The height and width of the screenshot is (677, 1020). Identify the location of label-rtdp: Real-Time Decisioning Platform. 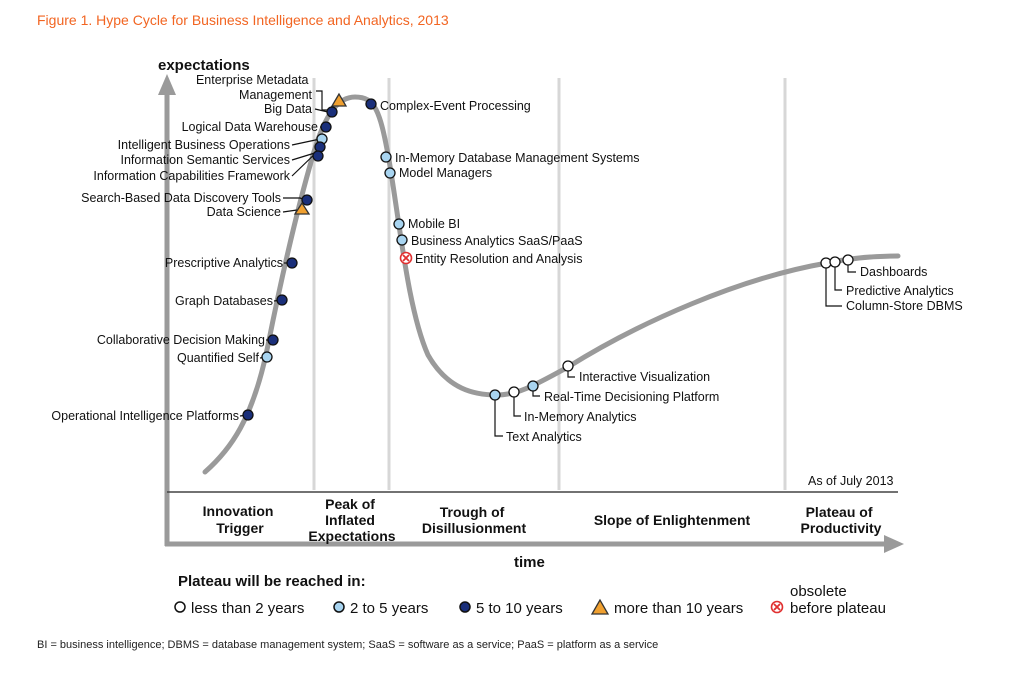
(631, 397).